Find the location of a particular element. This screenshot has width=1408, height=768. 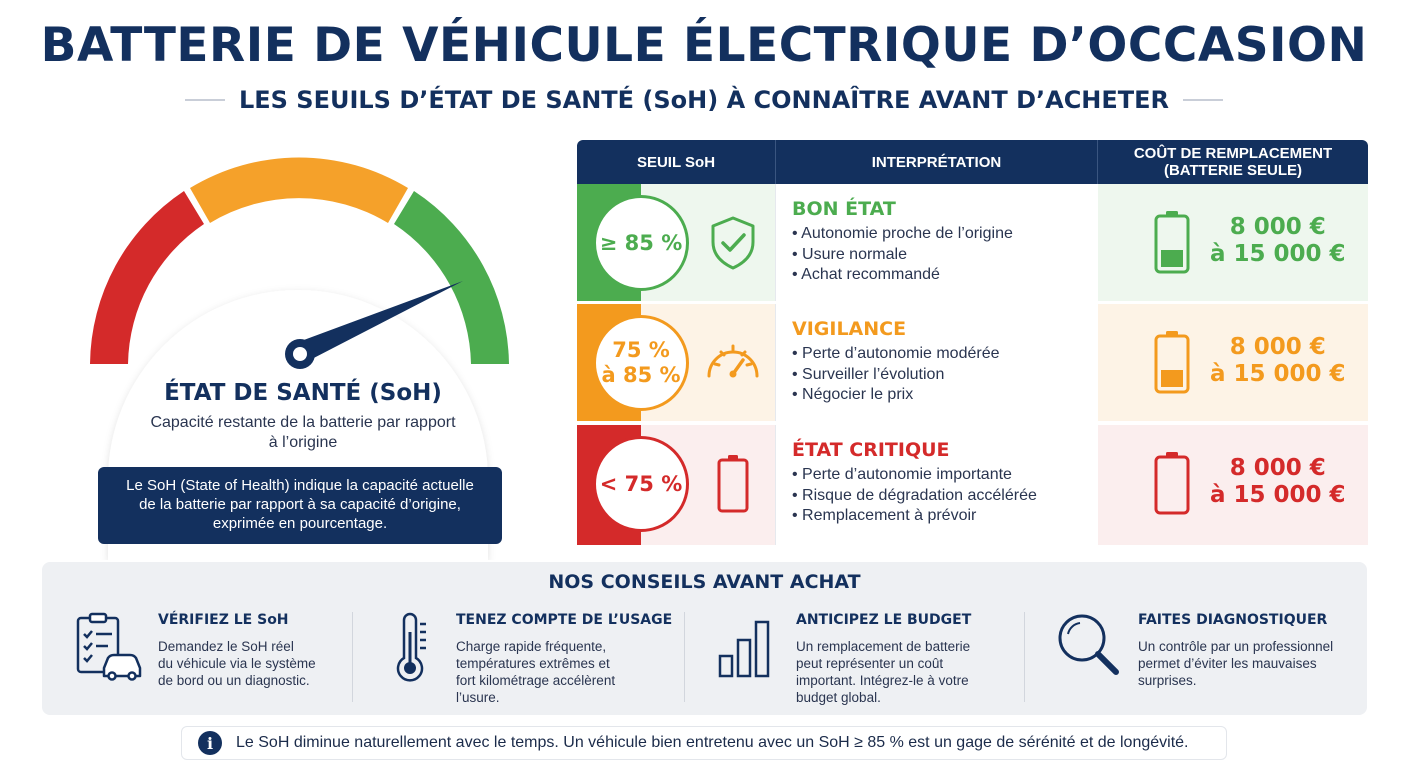

battery-empty-icon is located at coordinates (733, 484).